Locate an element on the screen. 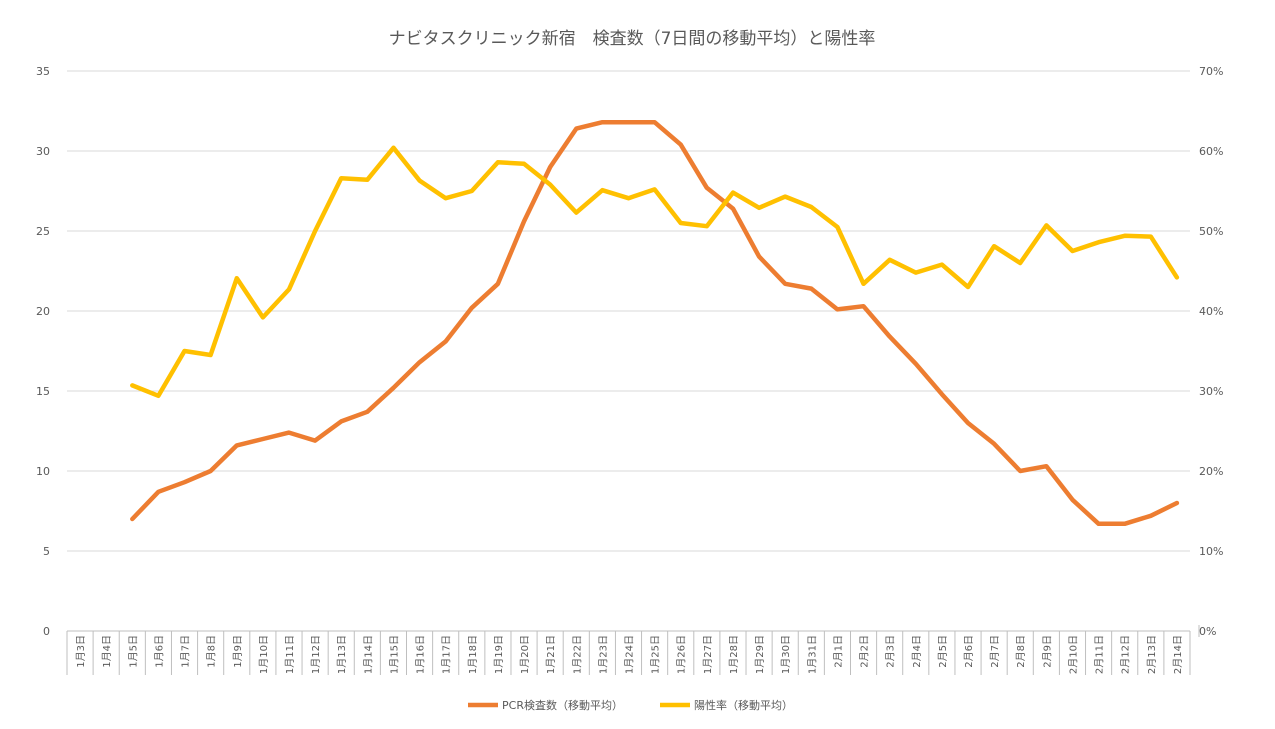  x-tick-label: 1月21日 is located at coordinates (551, 654).